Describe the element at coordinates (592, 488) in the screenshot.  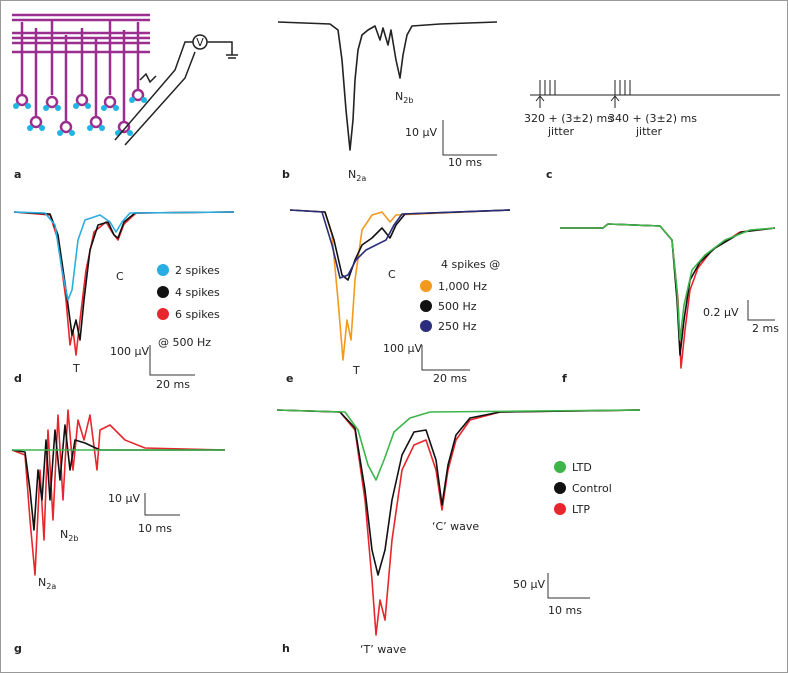
I see `legend-label: Control` at that location.